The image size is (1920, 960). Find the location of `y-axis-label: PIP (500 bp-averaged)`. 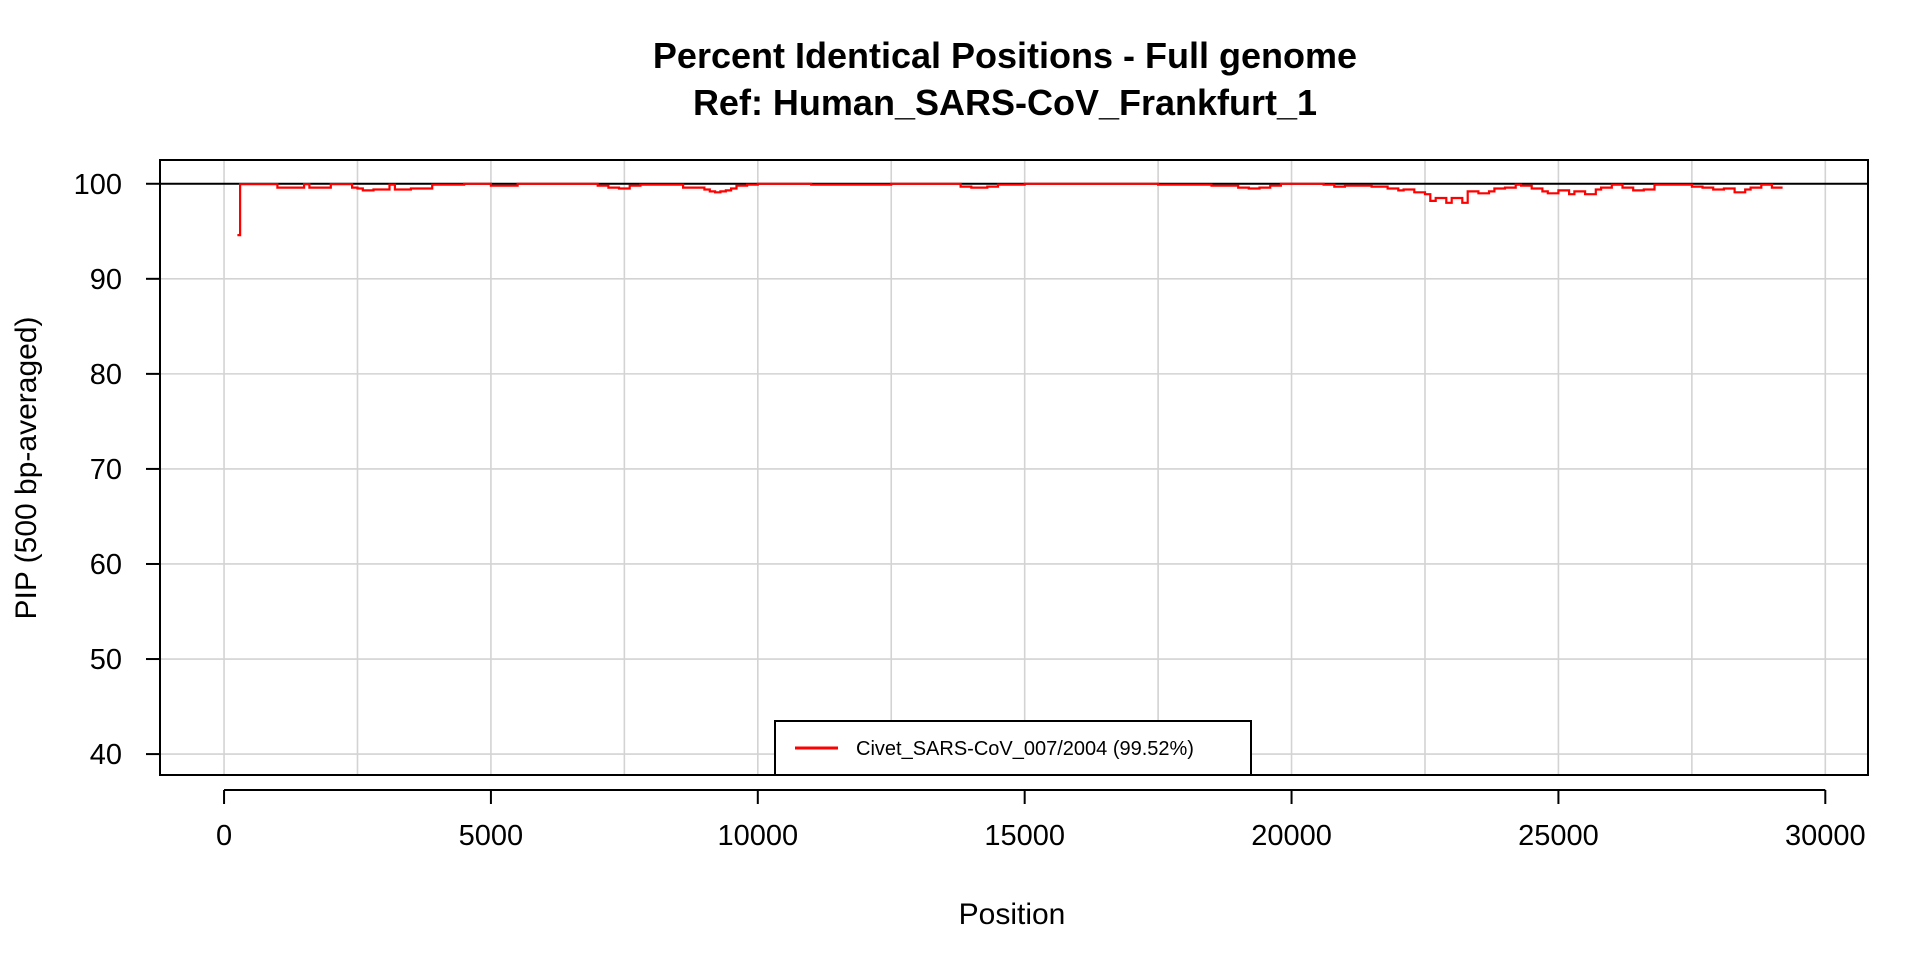

y-axis-label: PIP (500 bp-averaged) is located at coordinates (26, 468).